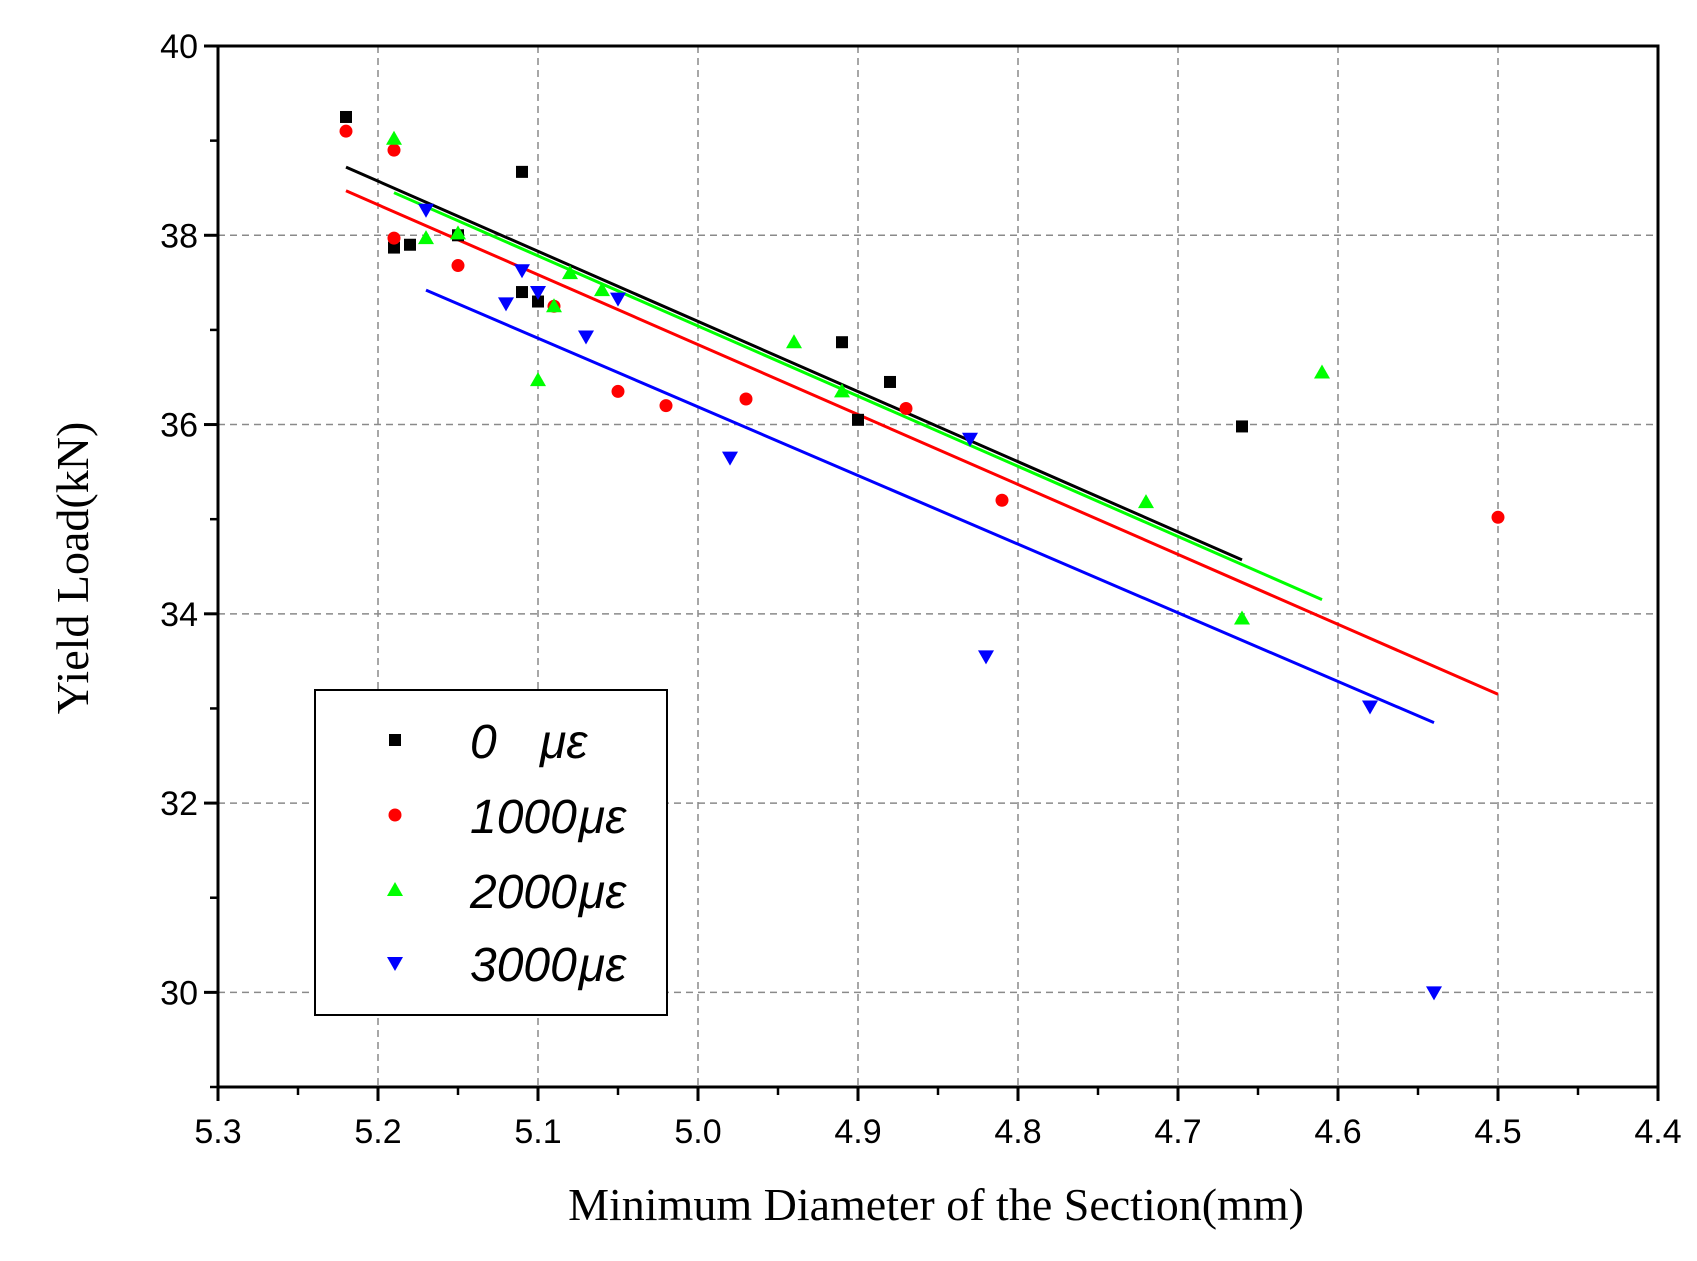 The height and width of the screenshot is (1261, 1697). Describe the element at coordinates (602, 817) in the screenshot. I see `legend-unit-1000: με` at that location.